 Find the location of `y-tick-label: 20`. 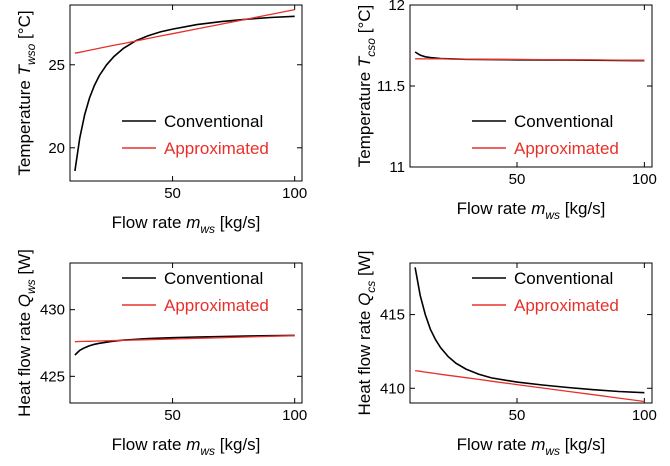

y-tick-label: 20 is located at coordinates (56, 148).